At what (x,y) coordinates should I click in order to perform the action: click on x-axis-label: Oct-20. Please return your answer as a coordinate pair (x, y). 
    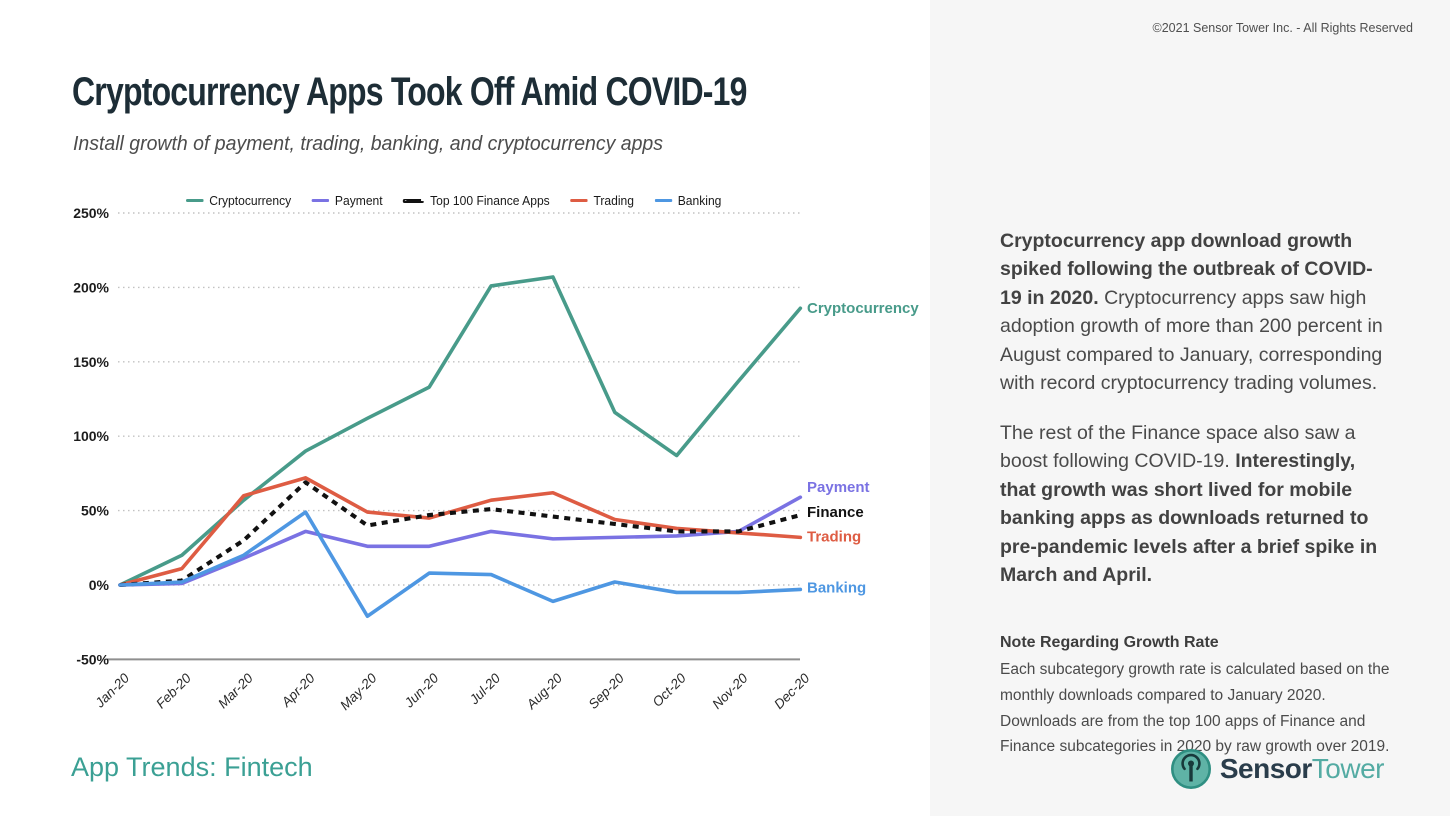
    Looking at the image, I should click on (670, 690).